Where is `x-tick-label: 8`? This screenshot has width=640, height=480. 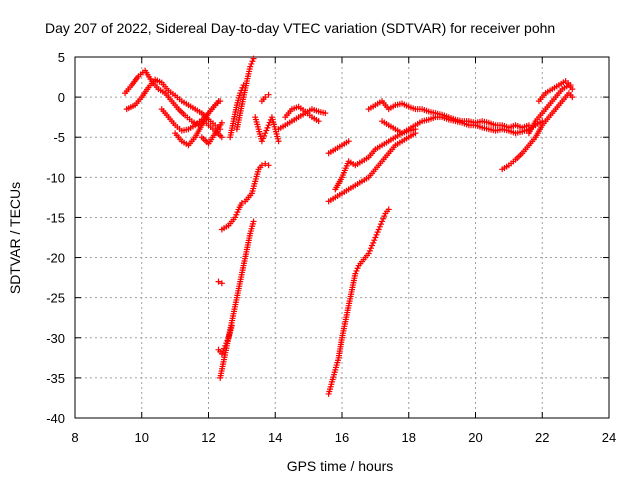
x-tick-label: 8 is located at coordinates (74, 437).